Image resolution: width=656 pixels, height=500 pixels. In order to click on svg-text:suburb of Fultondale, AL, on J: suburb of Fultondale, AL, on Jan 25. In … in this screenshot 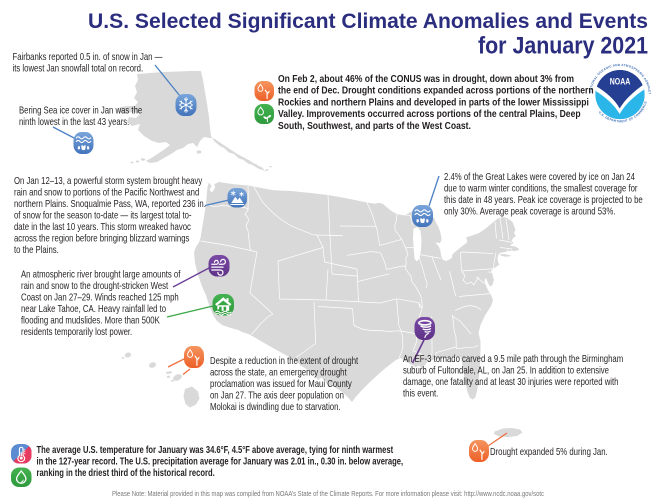, I will do `click(506, 371)`.